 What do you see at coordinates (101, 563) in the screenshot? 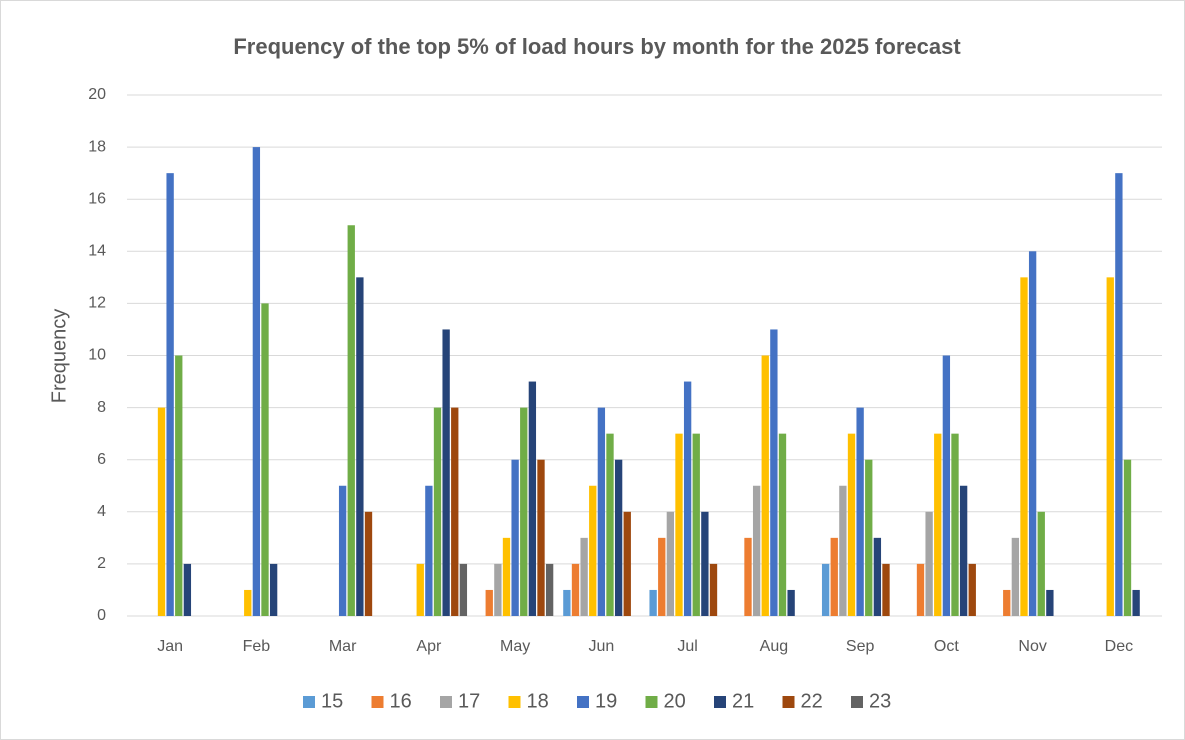
I see `y-tick-label: 2` at bounding box center [101, 563].